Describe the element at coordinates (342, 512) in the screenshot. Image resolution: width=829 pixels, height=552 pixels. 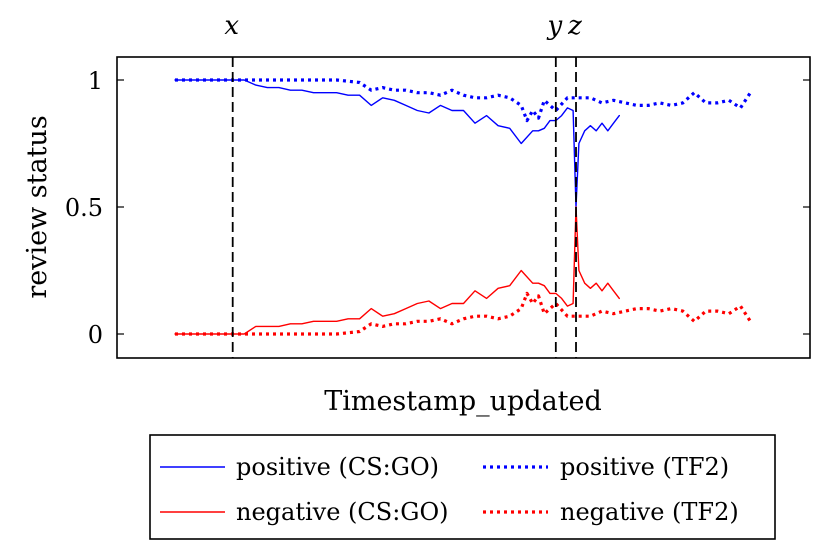
I see `legend-label-2: negative (CS:GO)` at that location.